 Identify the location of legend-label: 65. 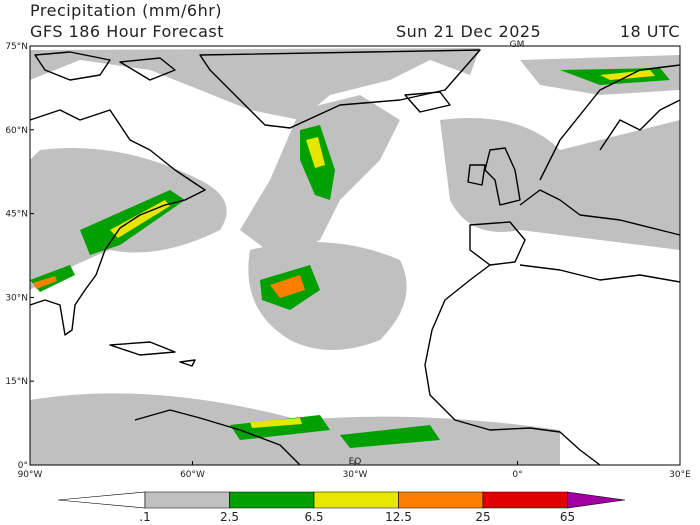
(567, 517).